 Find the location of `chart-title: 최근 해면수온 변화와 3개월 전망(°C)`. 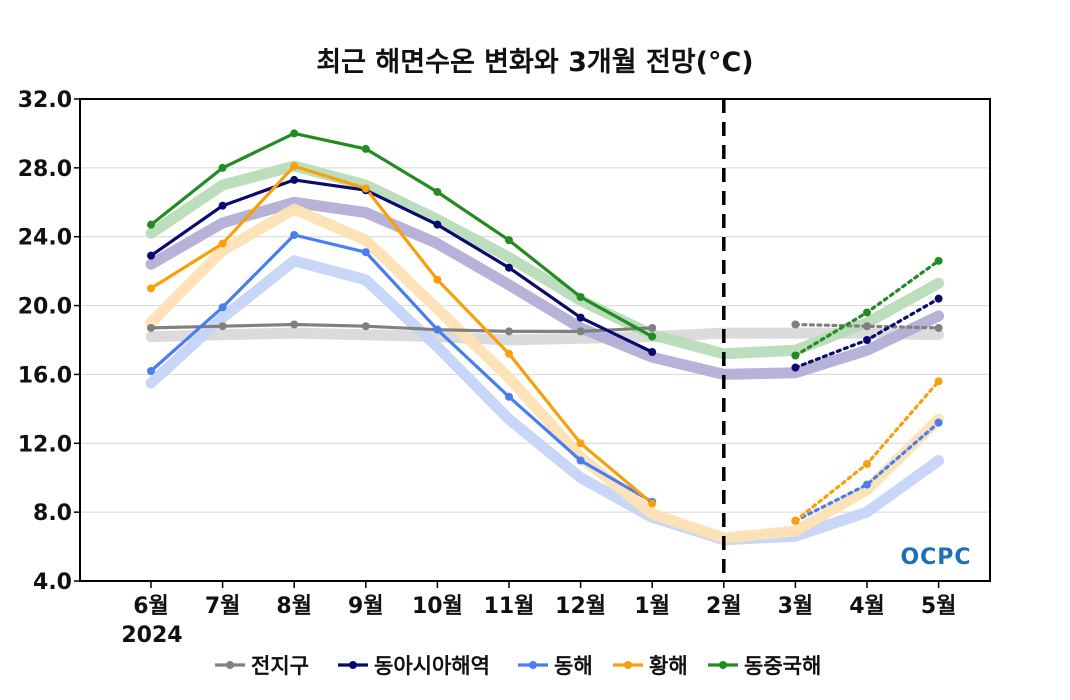

chart-title: 최근 해면수온 변화와 3개월 전망(°C) is located at coordinates (534, 62).